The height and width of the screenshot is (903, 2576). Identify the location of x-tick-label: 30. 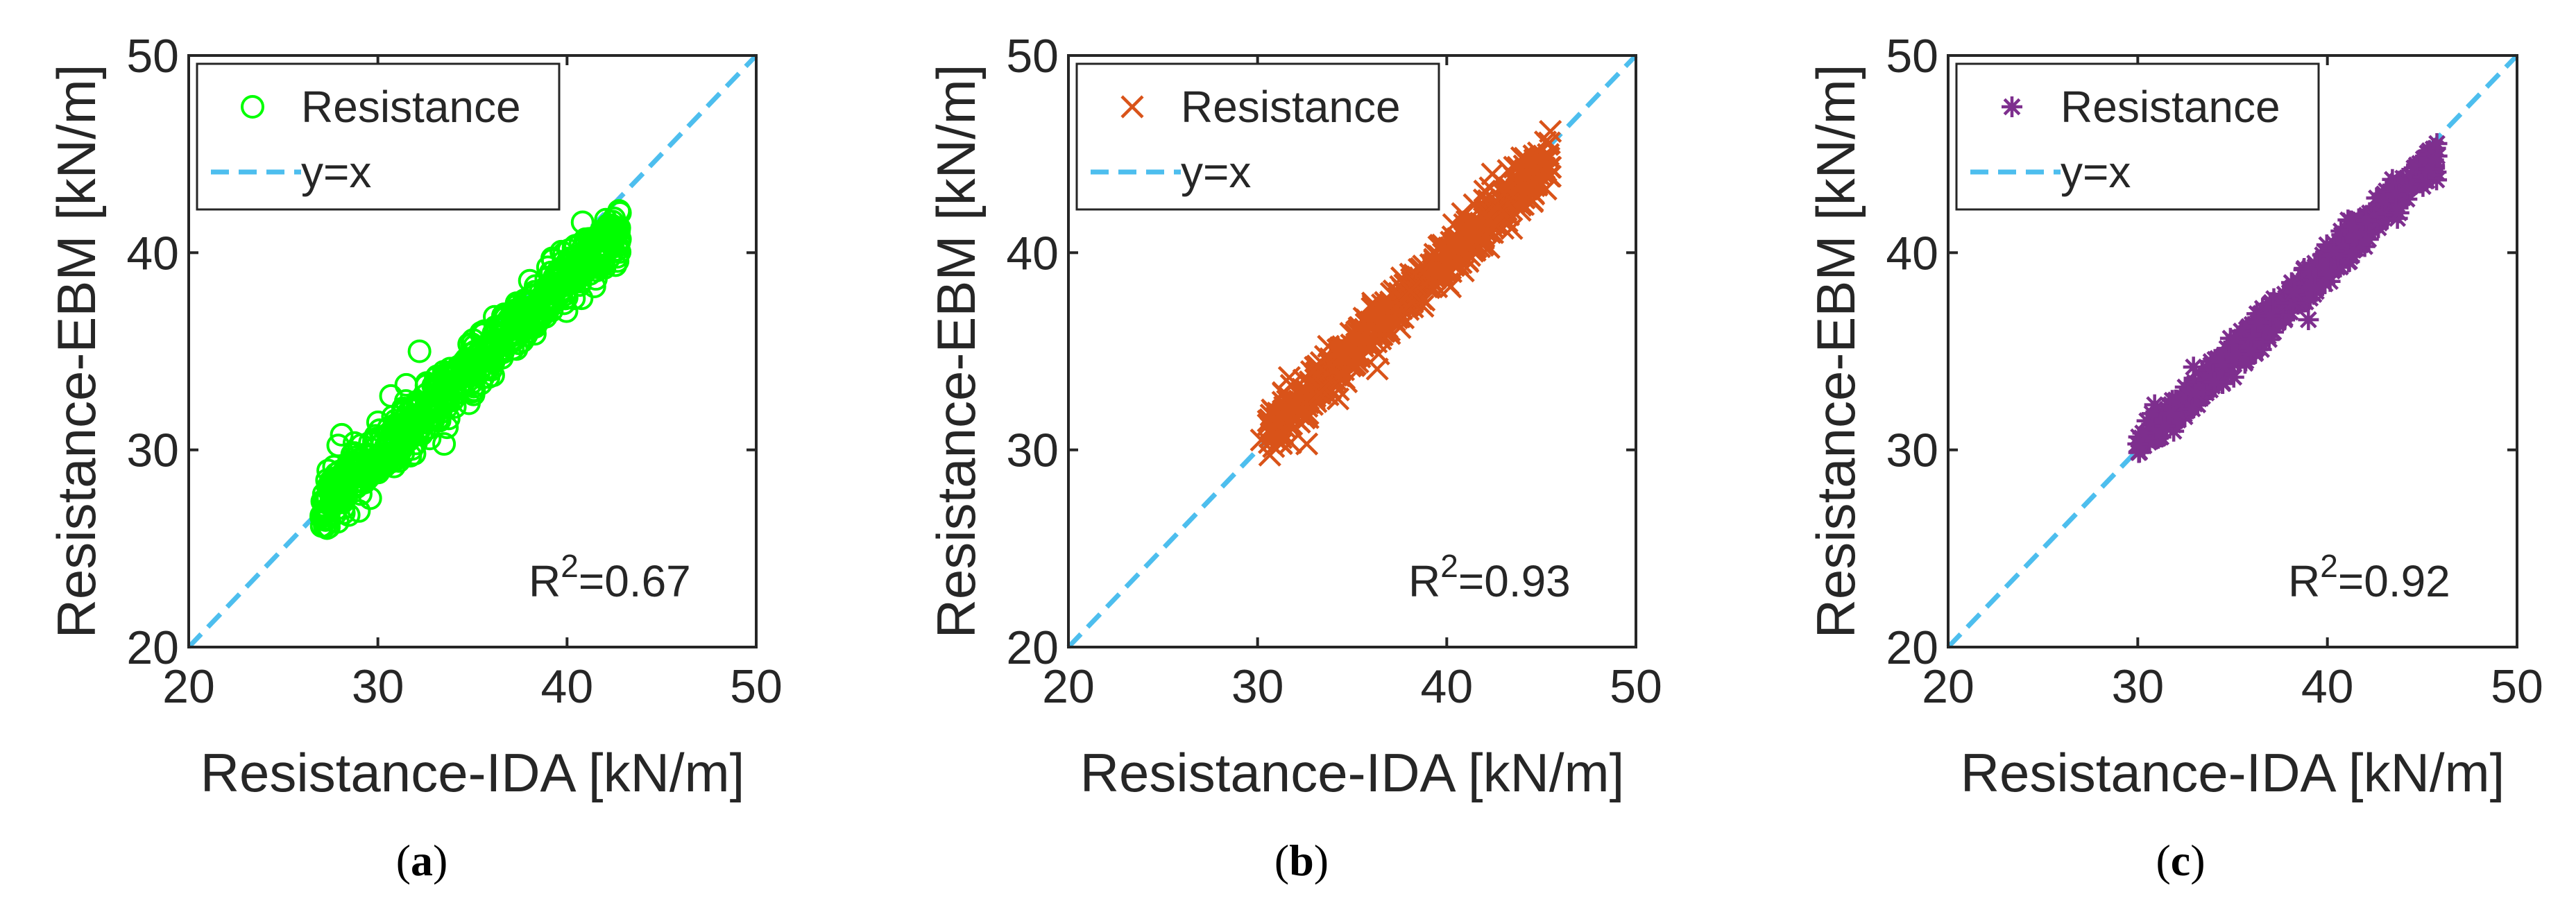
(2138, 686).